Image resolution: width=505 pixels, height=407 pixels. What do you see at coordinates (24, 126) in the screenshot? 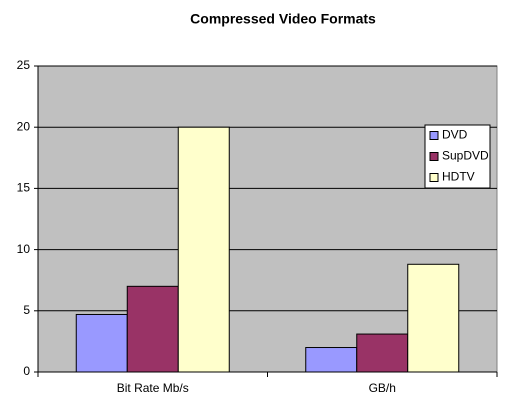
I see `y-tick-label: 20` at bounding box center [24, 126].